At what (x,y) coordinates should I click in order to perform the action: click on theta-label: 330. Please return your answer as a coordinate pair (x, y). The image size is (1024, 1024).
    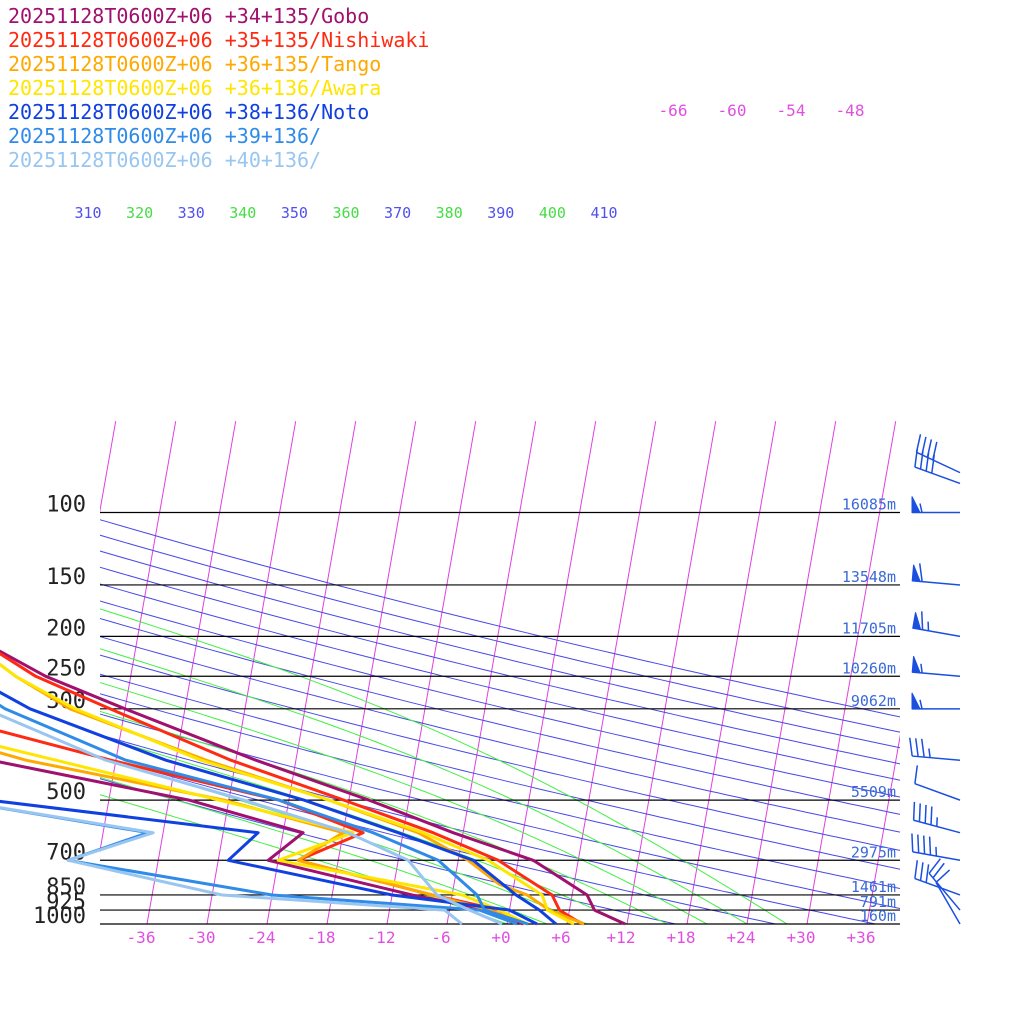
    Looking at the image, I should click on (191, 213).